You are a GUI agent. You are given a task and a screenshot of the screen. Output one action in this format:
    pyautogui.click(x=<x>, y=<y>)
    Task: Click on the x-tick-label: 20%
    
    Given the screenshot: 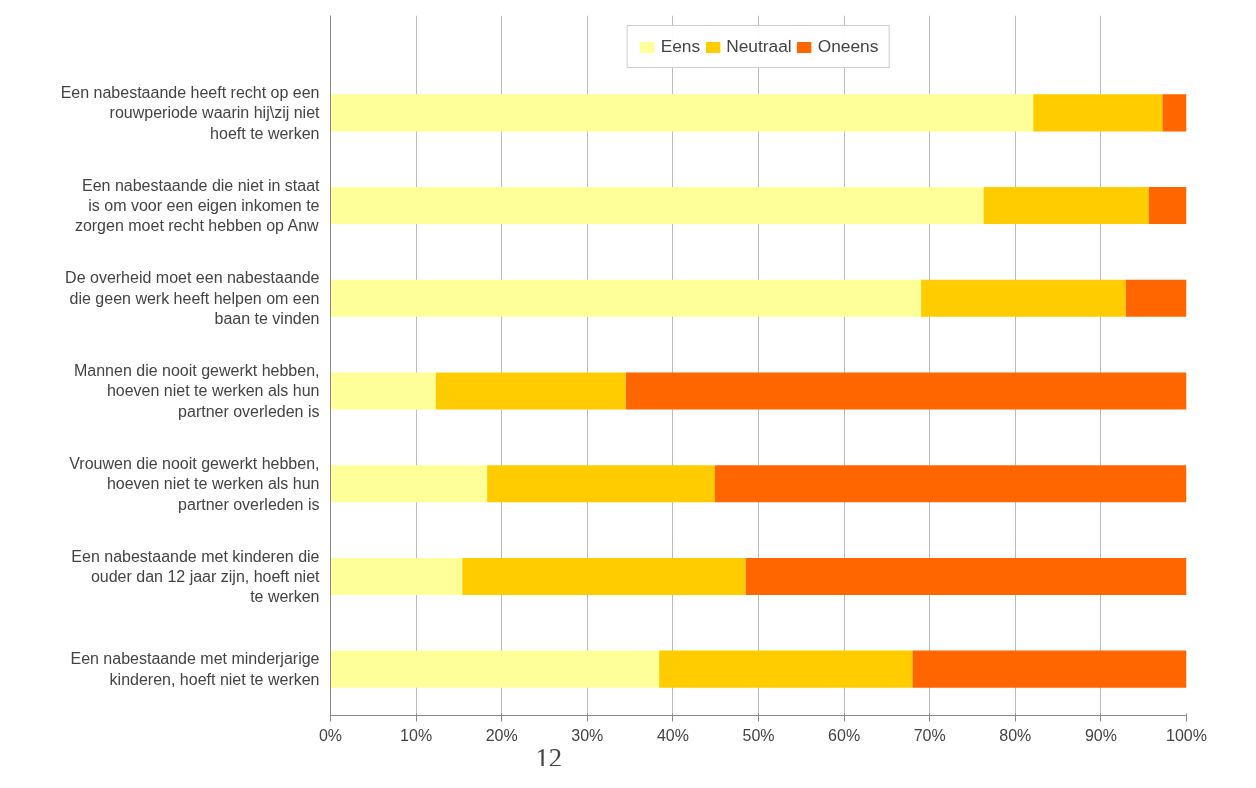 What is the action you would take?
    pyautogui.click(x=501, y=735)
    